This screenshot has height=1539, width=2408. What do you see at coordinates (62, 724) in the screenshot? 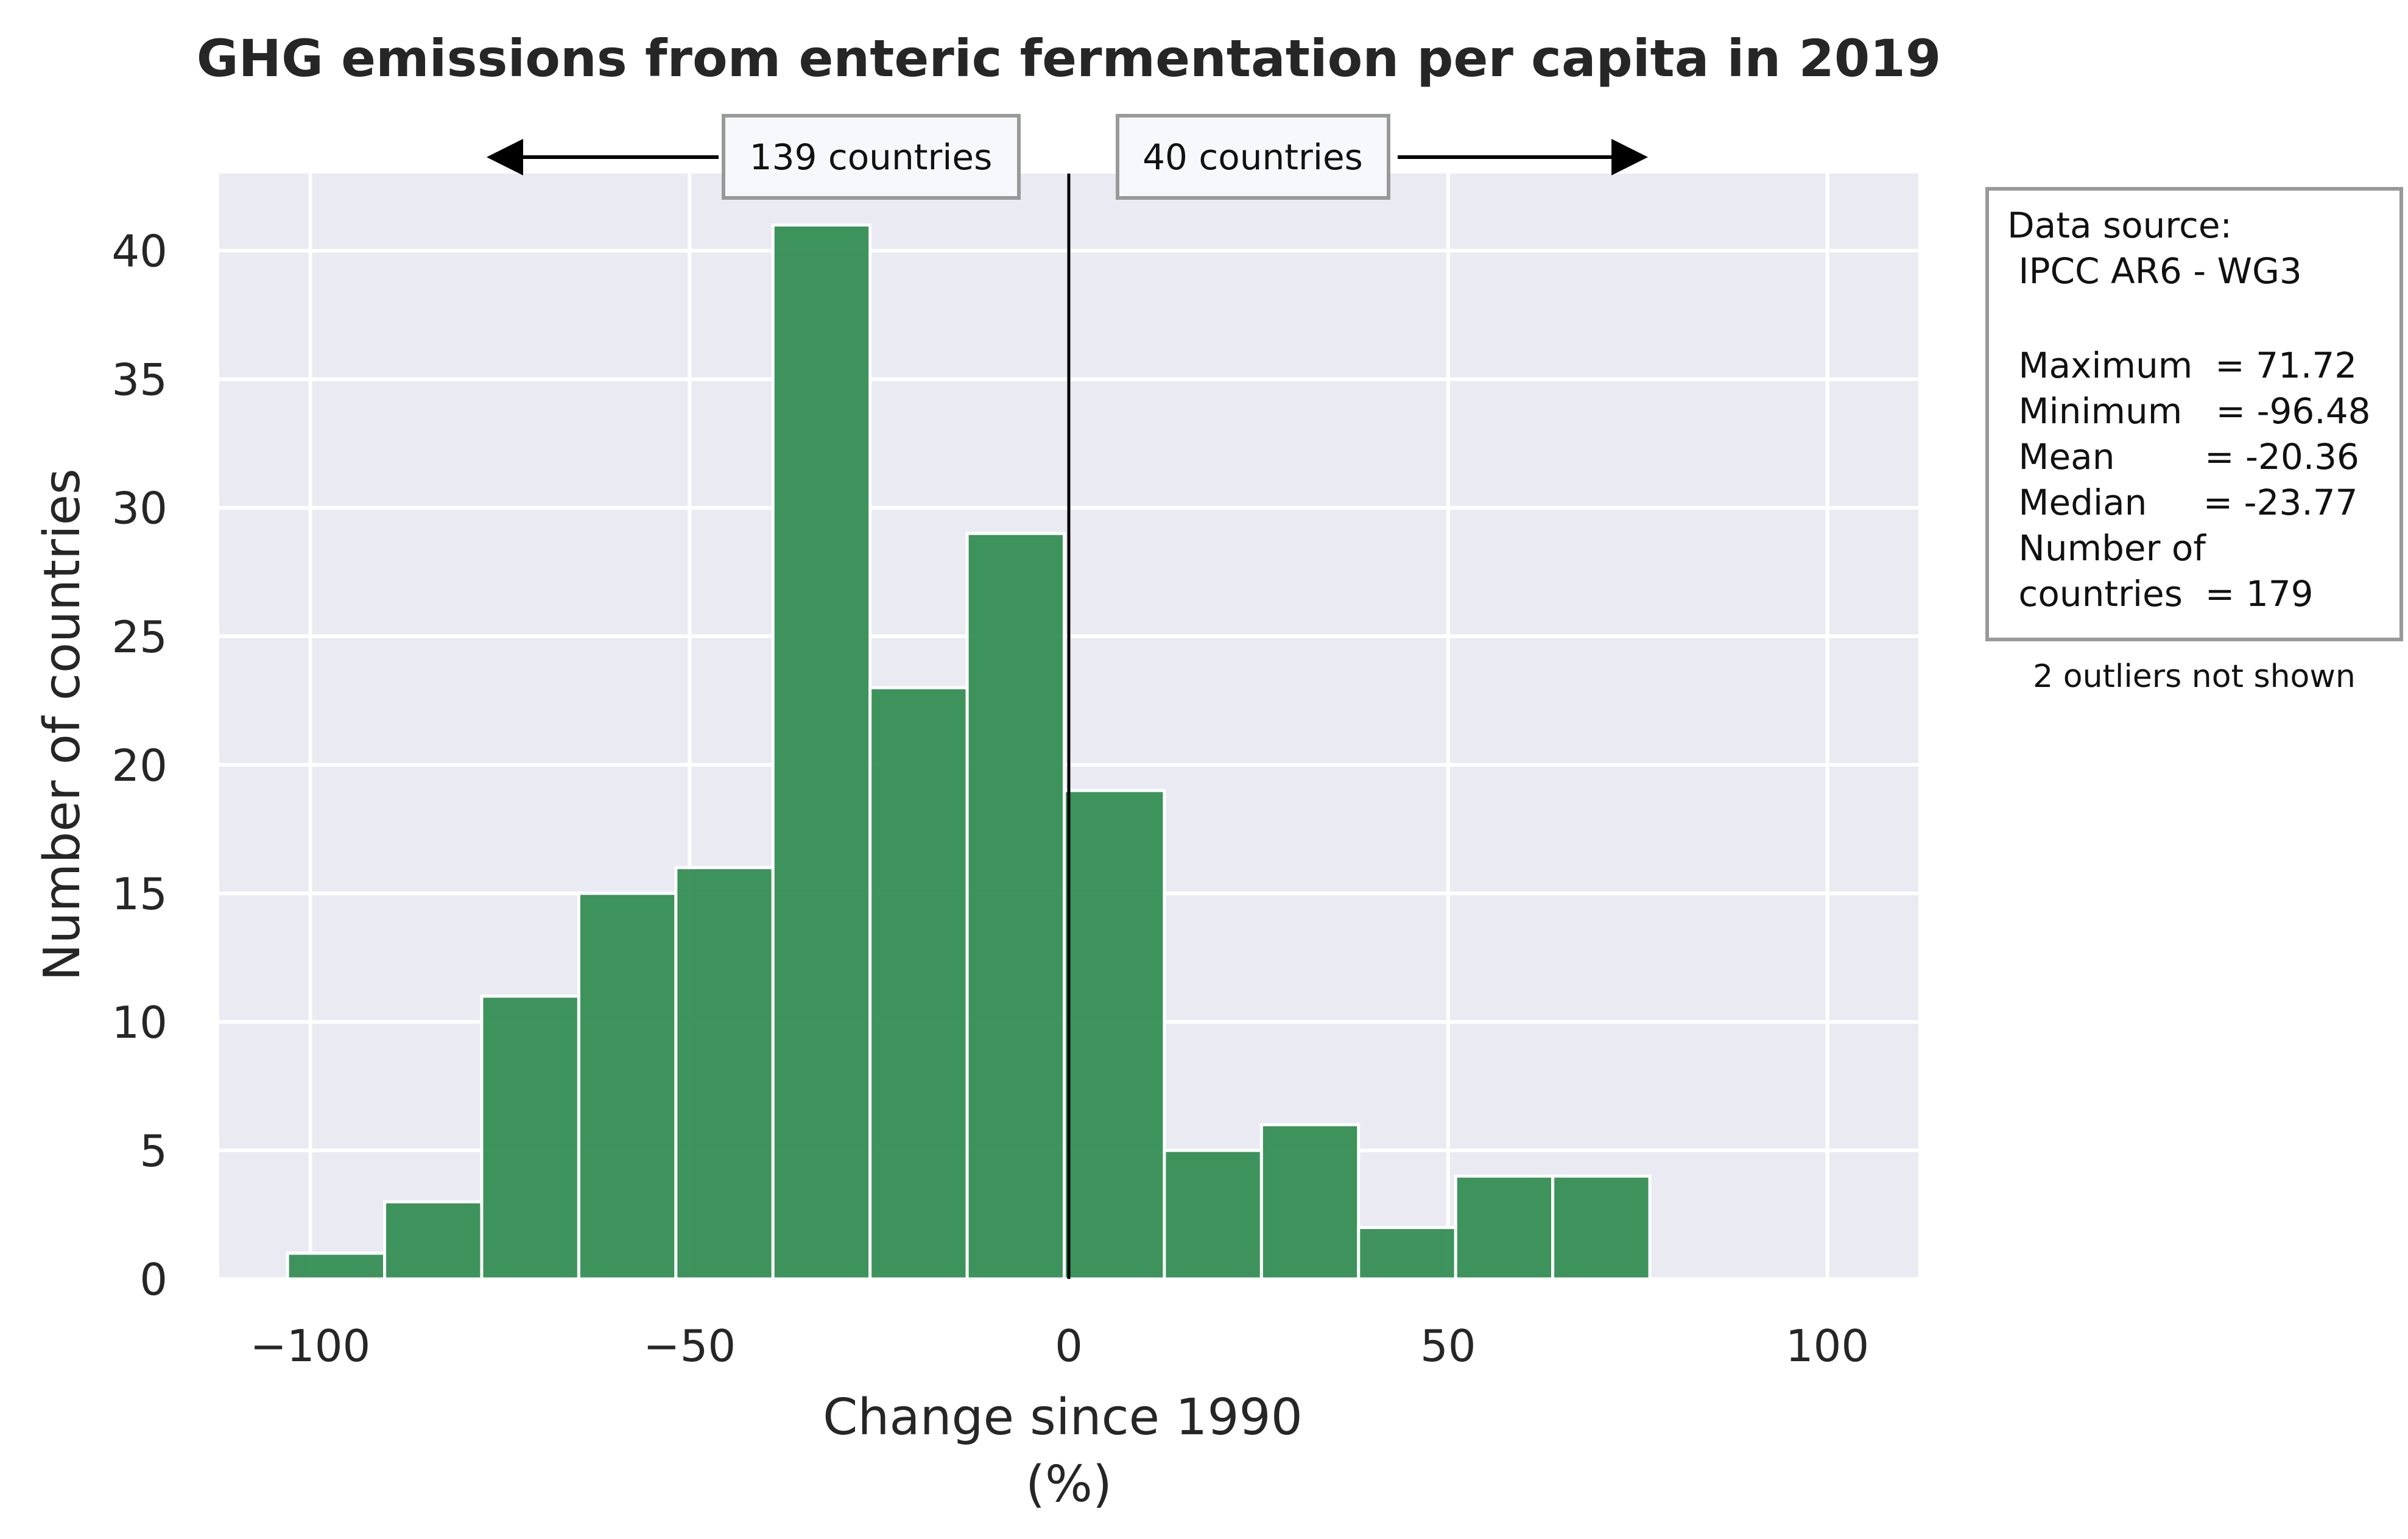
I see `y-axis-label: Number of countries` at bounding box center [62, 724].